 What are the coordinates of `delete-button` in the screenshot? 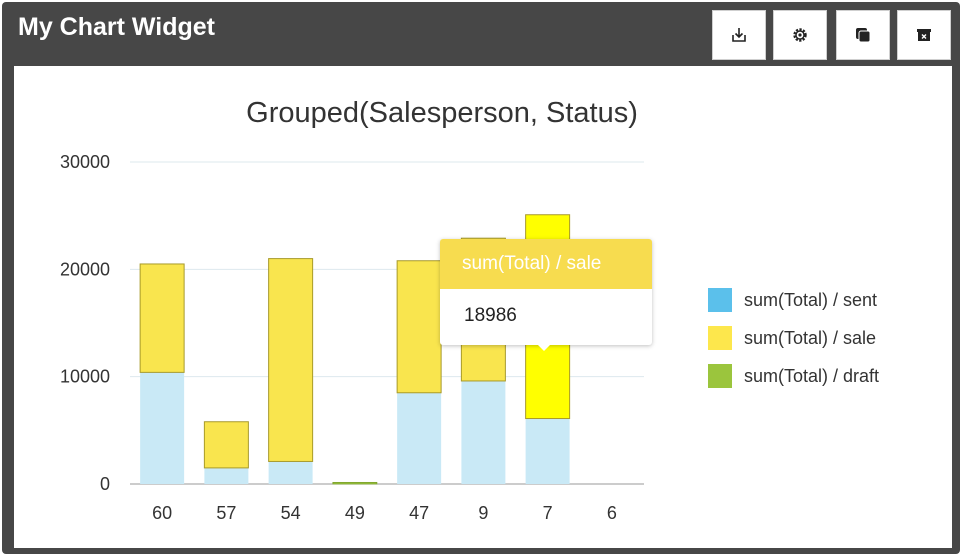 It's located at (924, 35).